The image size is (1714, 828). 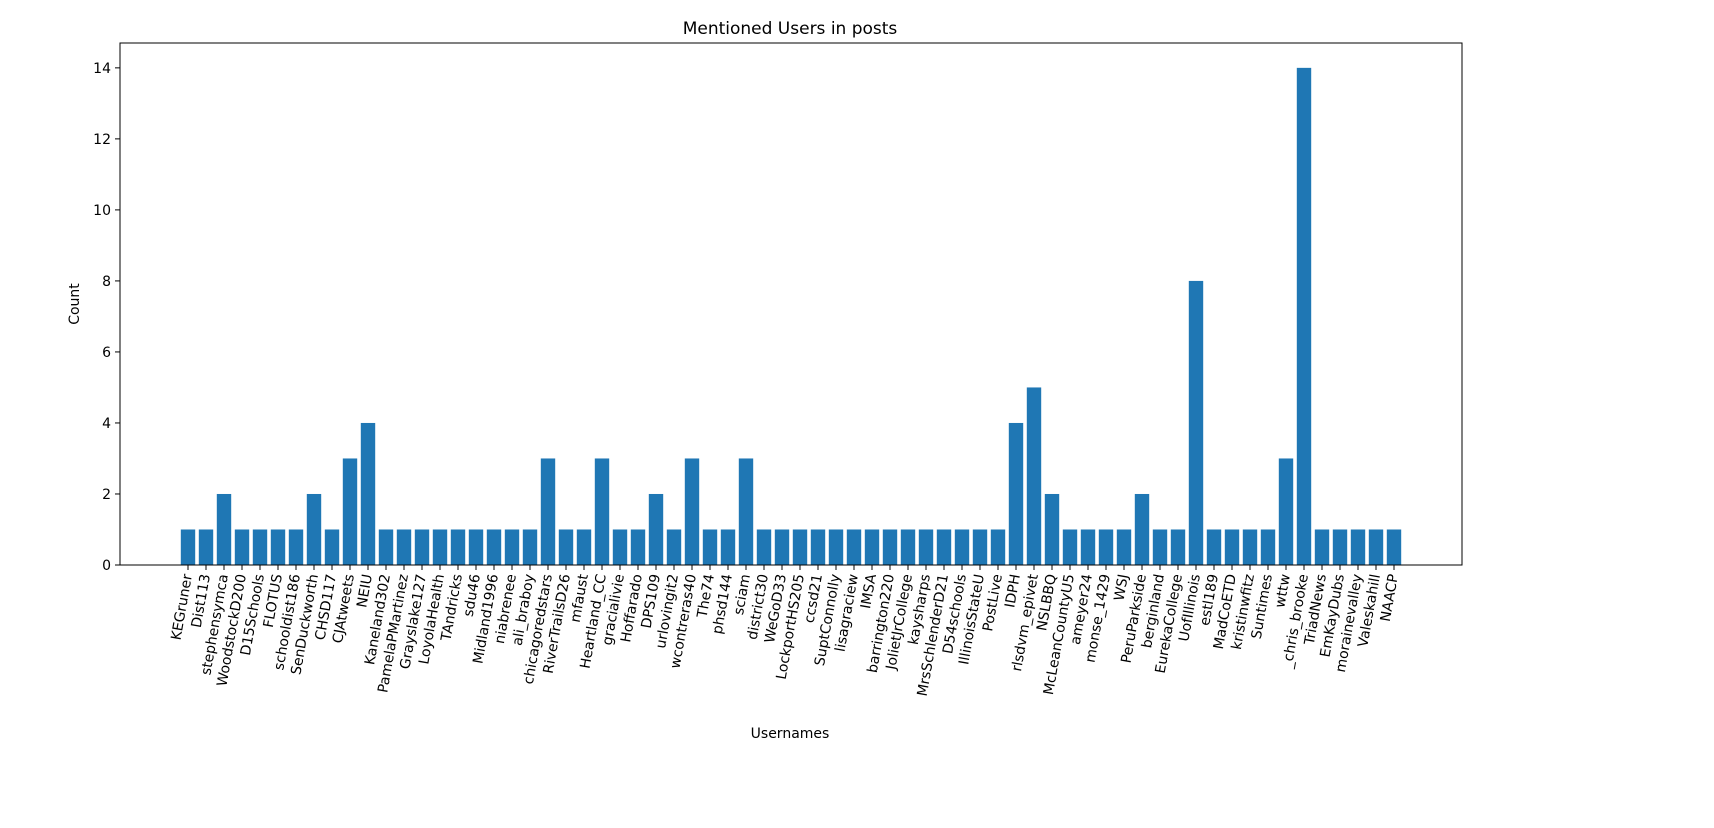 I want to click on x-tick-label: NEIU, so click(x=365, y=591).